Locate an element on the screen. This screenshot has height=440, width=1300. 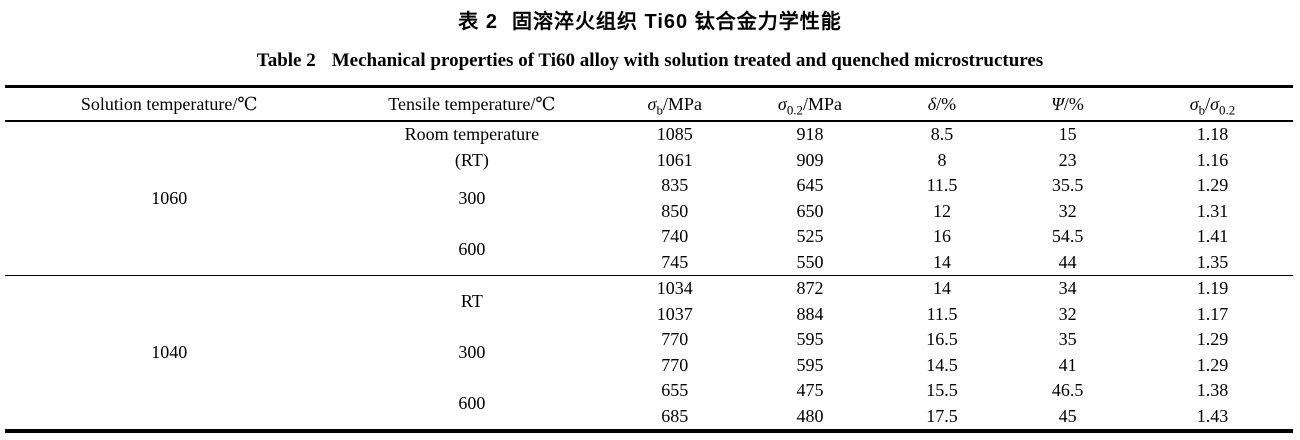
value-cell-sigma-b: 1061 is located at coordinates (674, 159).